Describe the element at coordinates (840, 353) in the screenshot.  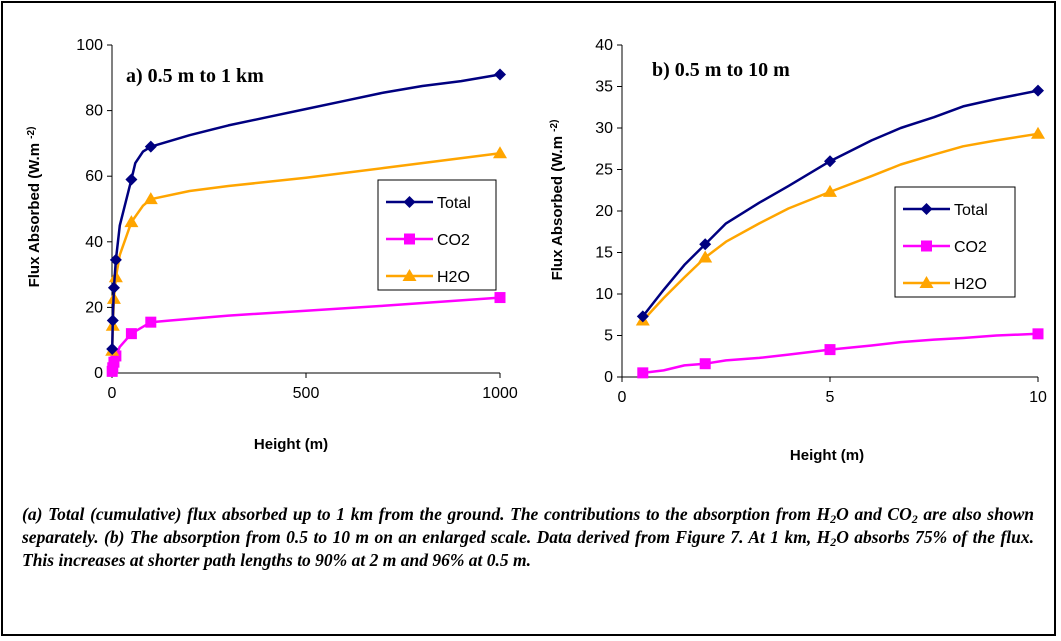
I see `series-line-co2-b` at that location.